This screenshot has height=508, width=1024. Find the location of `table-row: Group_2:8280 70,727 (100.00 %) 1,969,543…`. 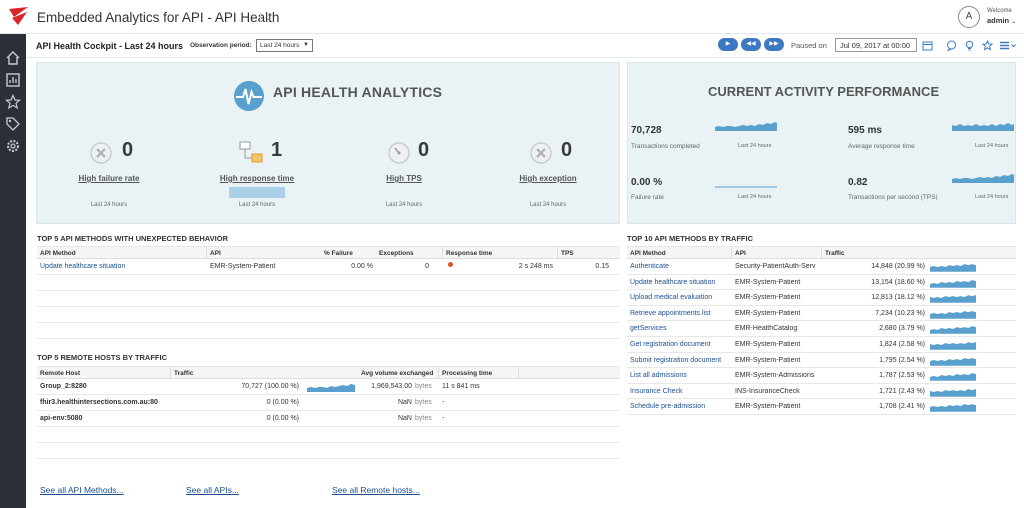

table-row: Group_2:8280 70,727 (100.00 %) 1,969,543… is located at coordinates (328, 387).